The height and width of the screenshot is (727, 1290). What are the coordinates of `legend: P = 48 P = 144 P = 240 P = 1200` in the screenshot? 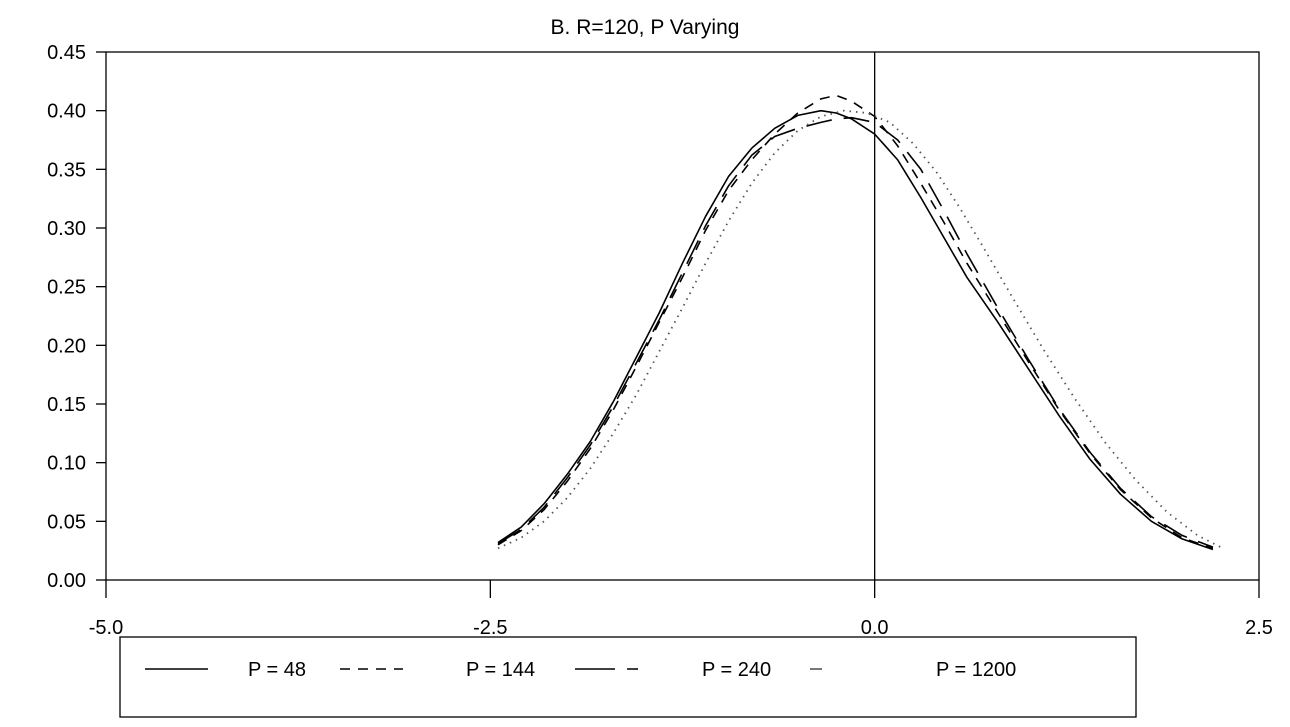 It's located at (628, 677).